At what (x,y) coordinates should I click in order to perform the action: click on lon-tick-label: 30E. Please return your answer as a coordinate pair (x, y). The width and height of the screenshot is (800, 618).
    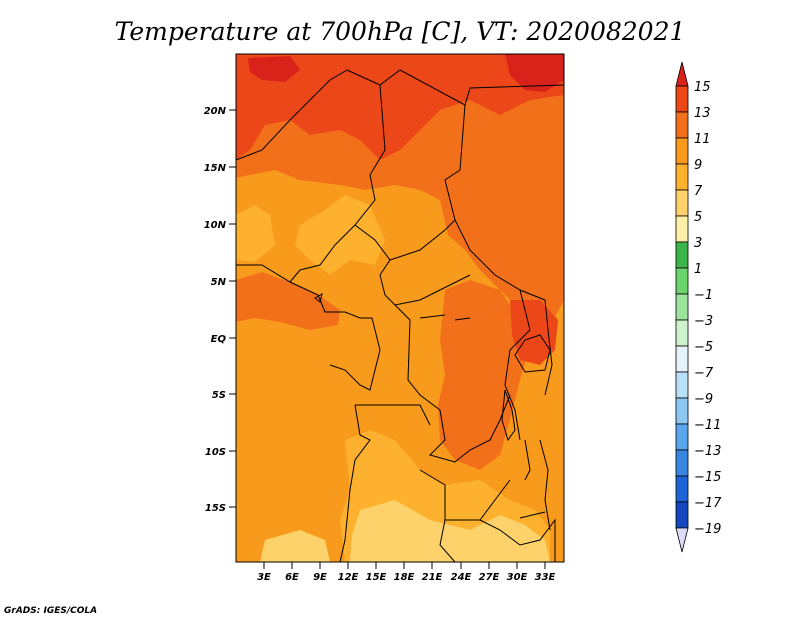
    Looking at the image, I should click on (517, 577).